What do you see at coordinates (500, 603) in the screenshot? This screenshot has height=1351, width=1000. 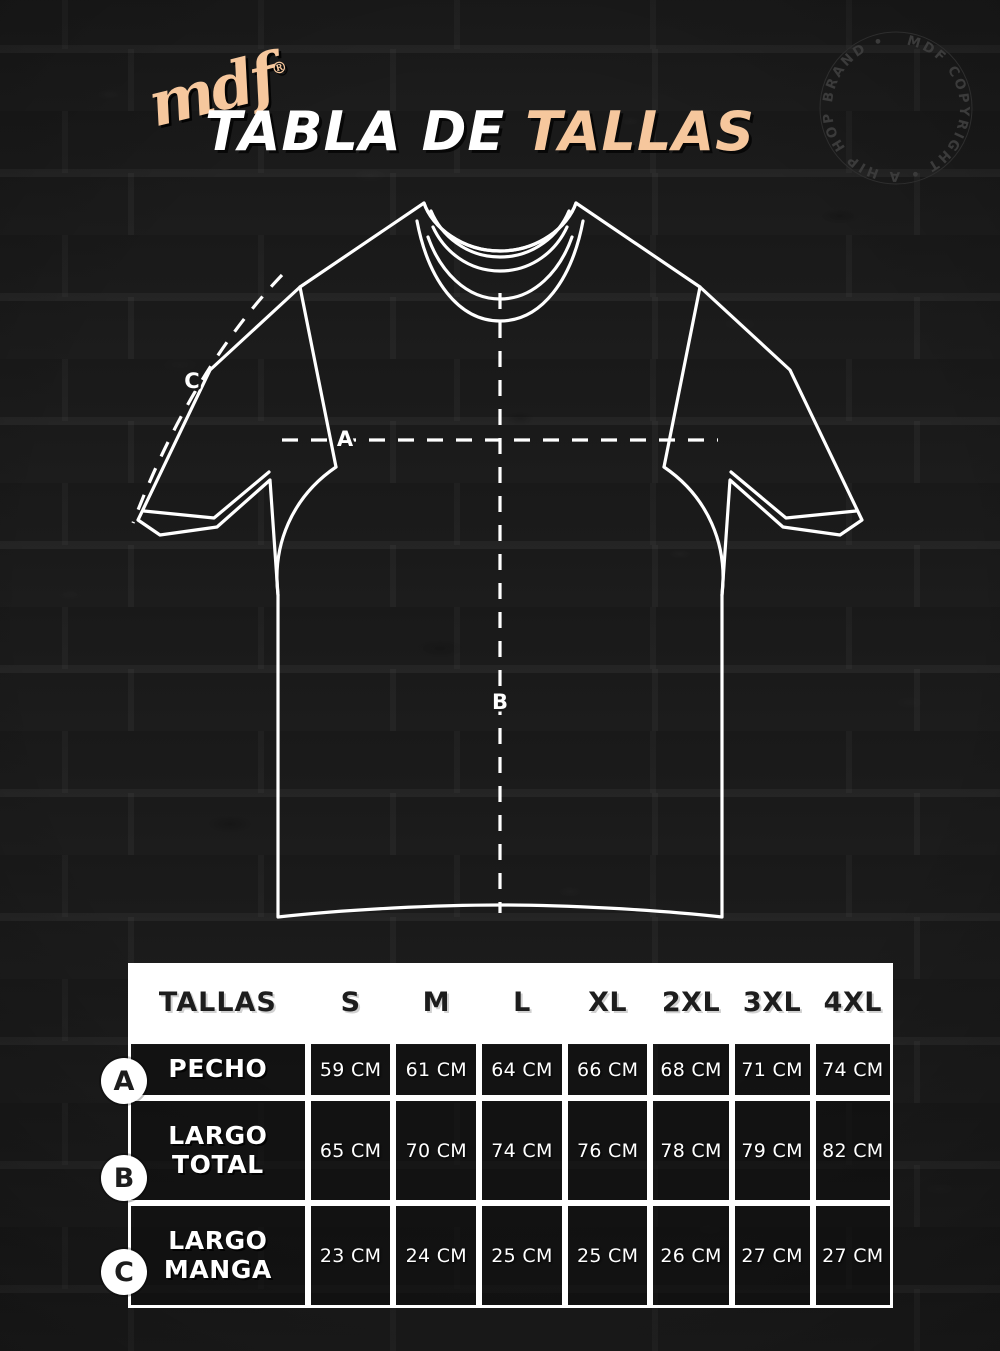 I see `measure-line-b: B` at bounding box center [500, 603].